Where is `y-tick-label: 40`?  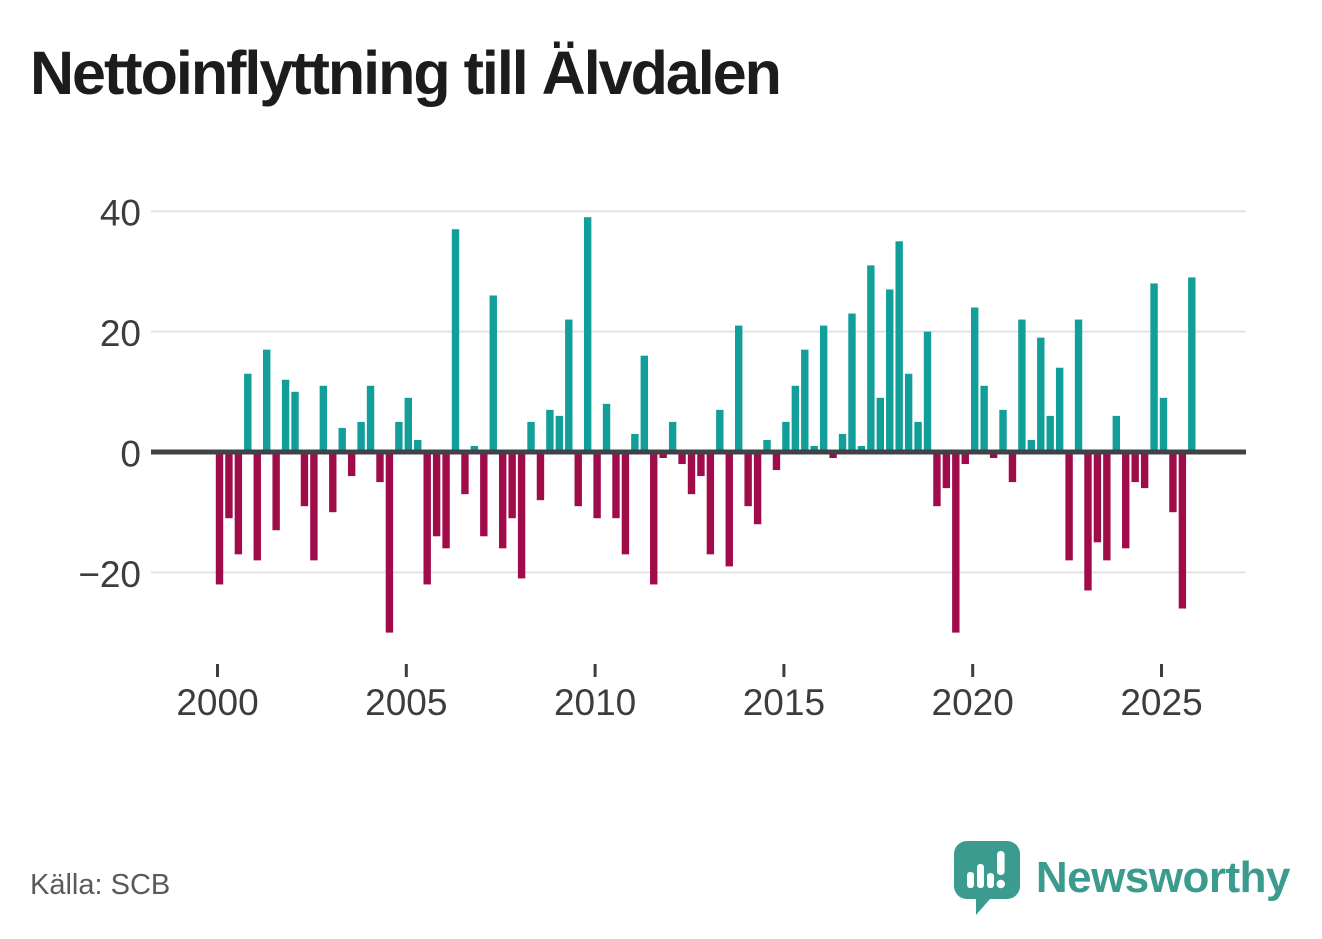 y-tick-label: 40 is located at coordinates (120, 213).